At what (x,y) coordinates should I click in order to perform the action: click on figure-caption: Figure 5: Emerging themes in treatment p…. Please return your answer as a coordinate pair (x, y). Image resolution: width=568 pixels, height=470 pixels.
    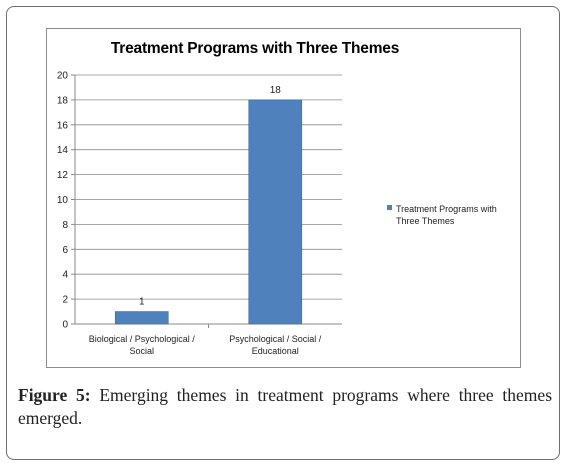
    Looking at the image, I should click on (285, 407).